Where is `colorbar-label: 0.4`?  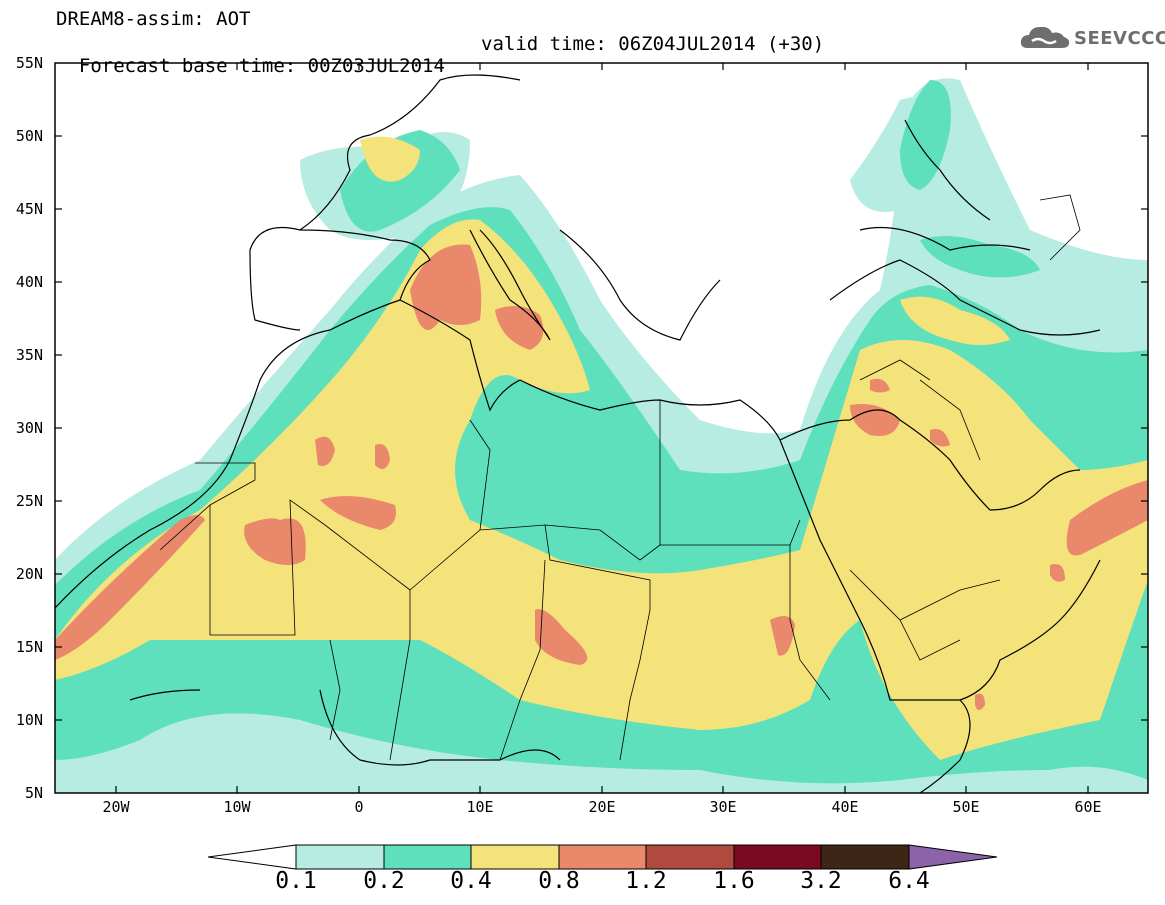
colorbar-label: 0.4 is located at coordinates (471, 881).